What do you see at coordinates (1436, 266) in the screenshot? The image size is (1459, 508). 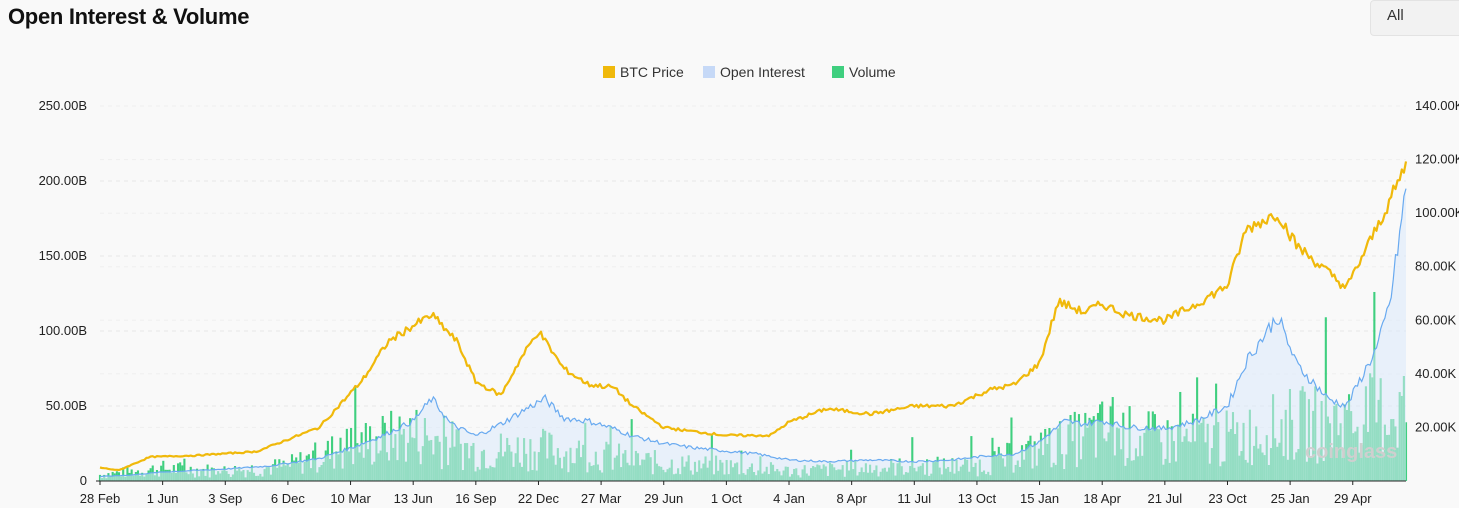 I see `y-right-tick-label: 80.00K` at bounding box center [1436, 266].